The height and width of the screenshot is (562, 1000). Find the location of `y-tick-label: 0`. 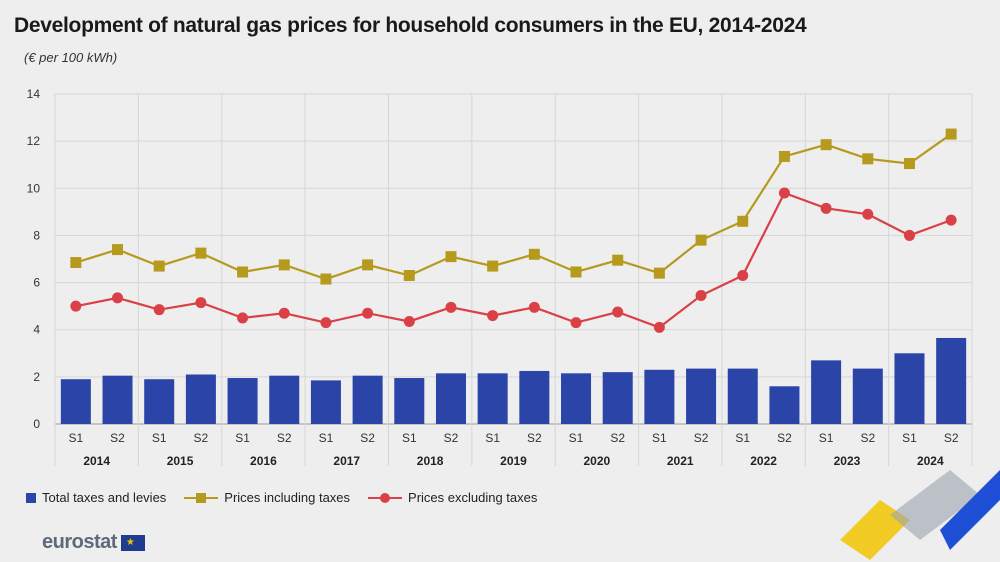

y-tick-label: 0 is located at coordinates (36, 424).